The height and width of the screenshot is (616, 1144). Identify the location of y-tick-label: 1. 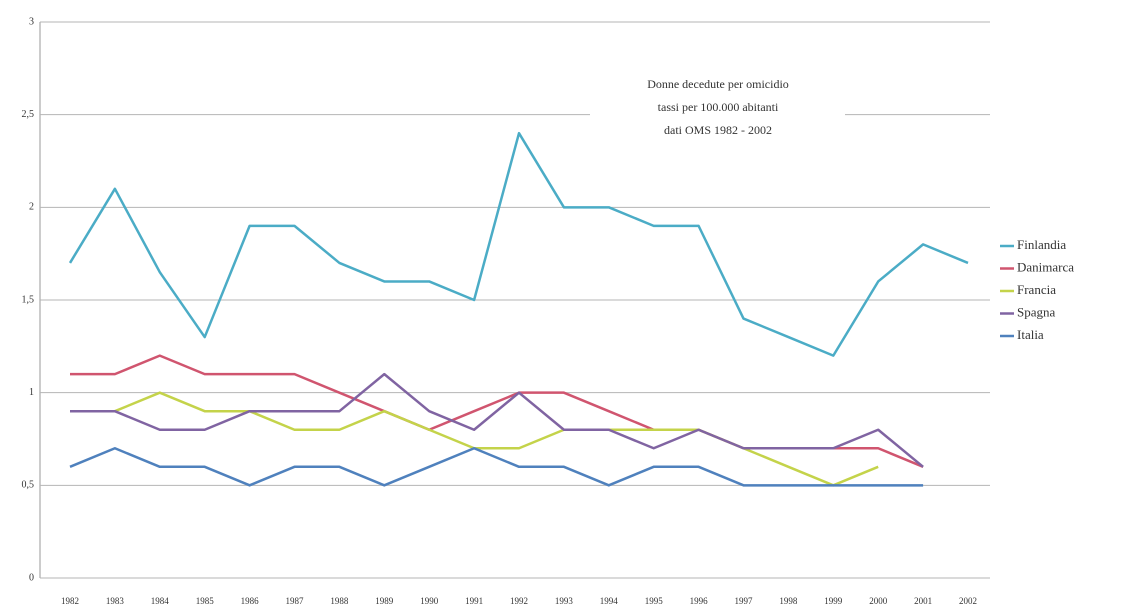
(31, 392).